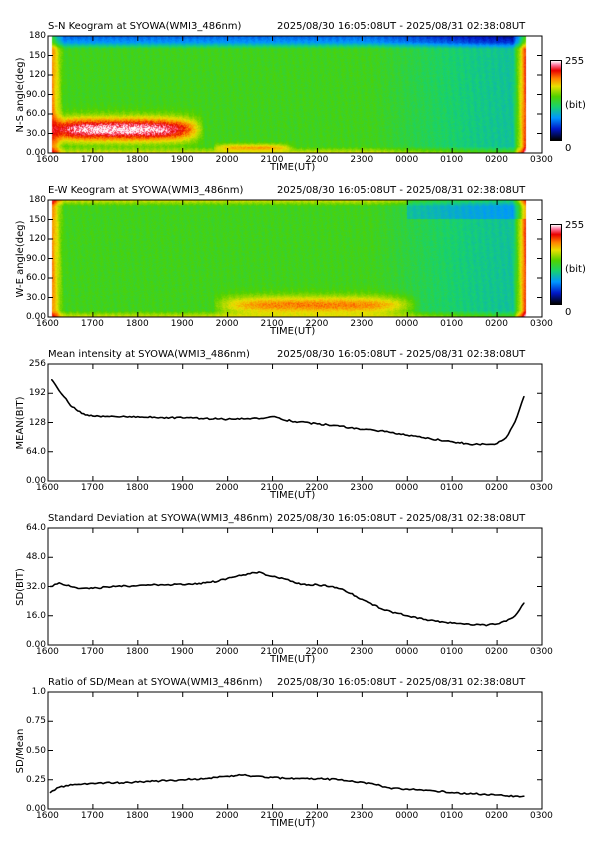 This screenshot has width=595, height=842. I want to click on y-tick-label: 16.0, so click(35, 615).